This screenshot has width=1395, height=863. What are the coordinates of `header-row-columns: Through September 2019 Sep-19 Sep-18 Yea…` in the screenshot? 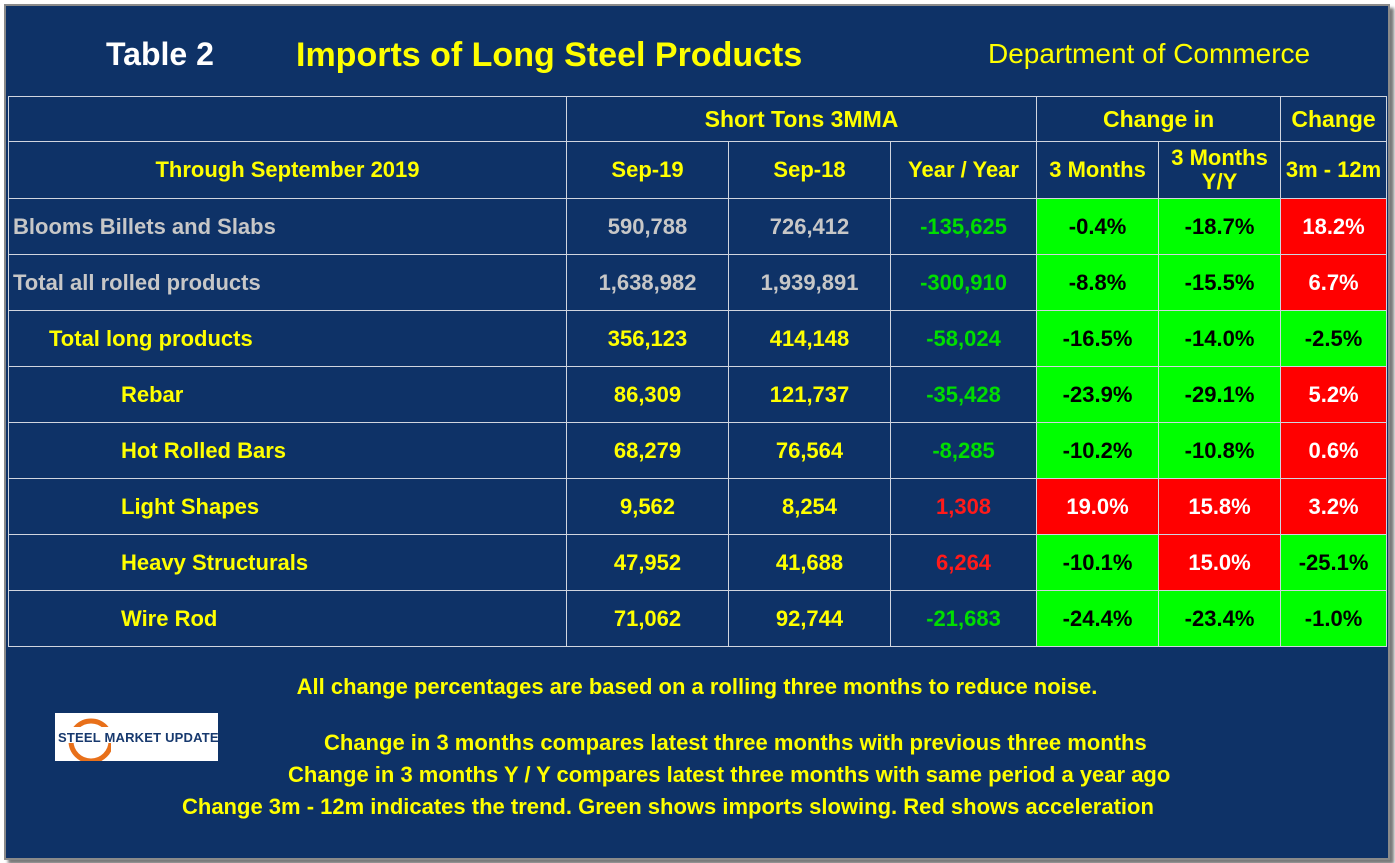 It's located at (698, 170).